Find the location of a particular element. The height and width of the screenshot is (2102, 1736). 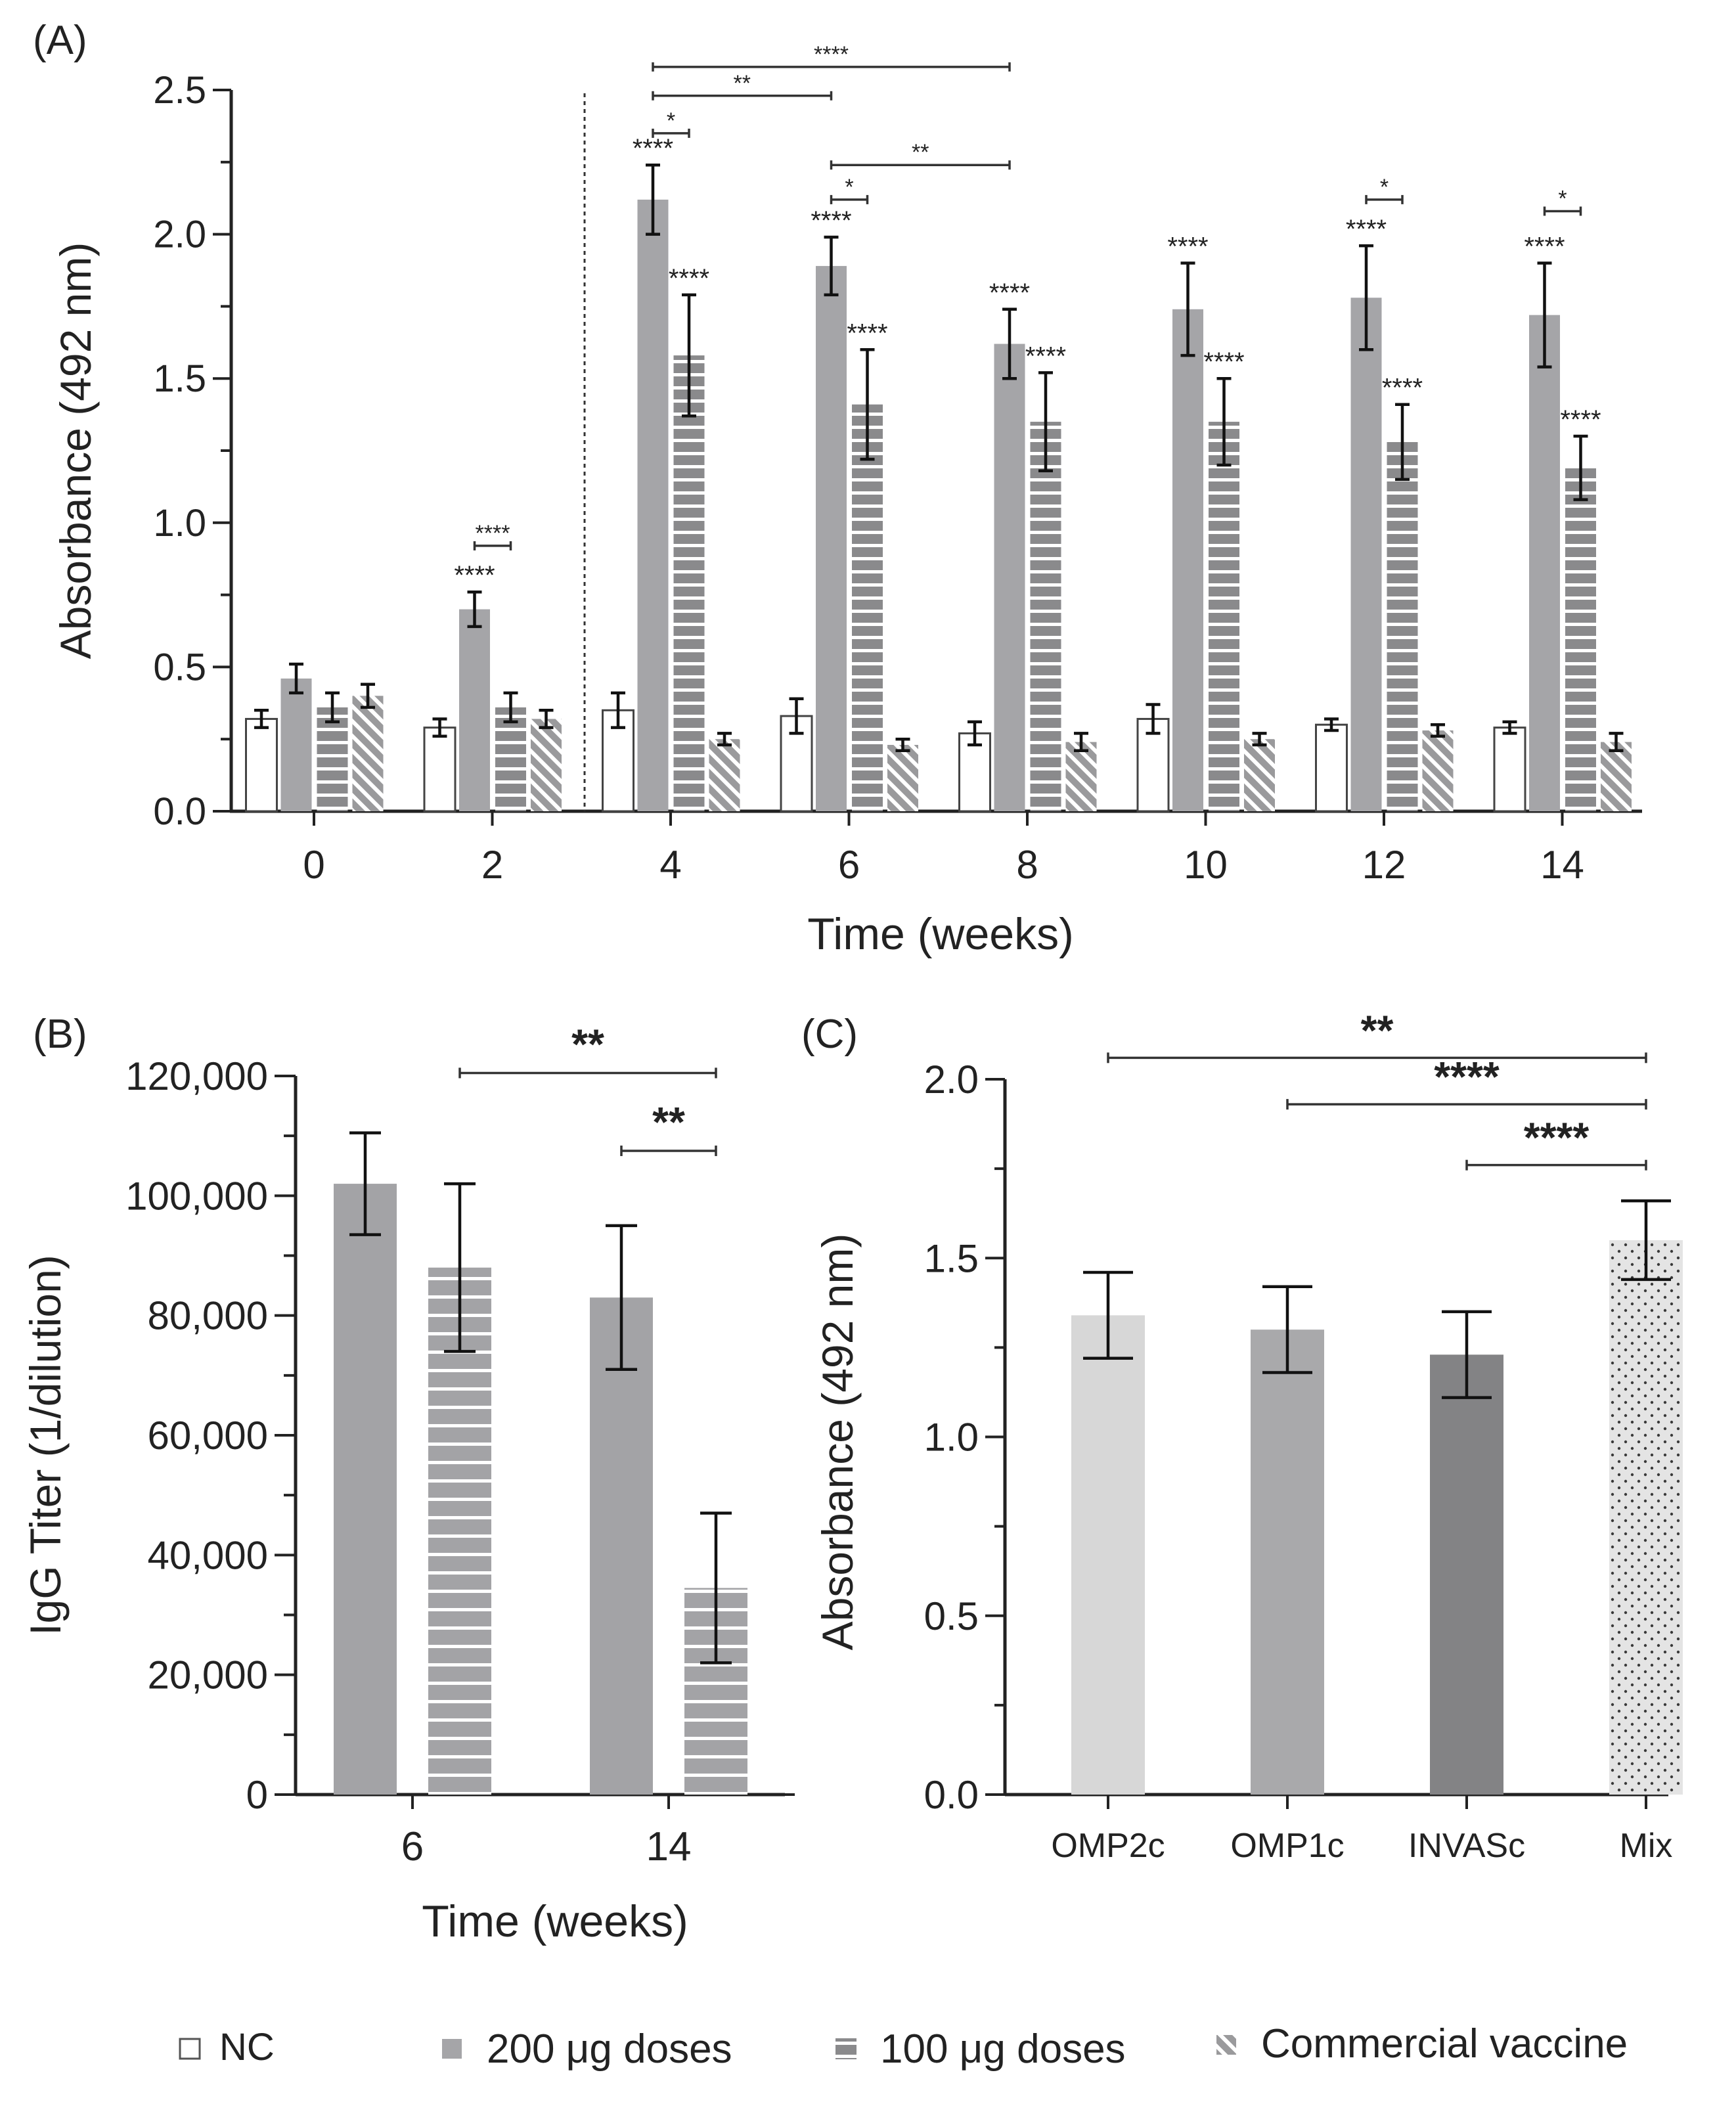

panel-b-comparison-bracket is located at coordinates (587, 1073).